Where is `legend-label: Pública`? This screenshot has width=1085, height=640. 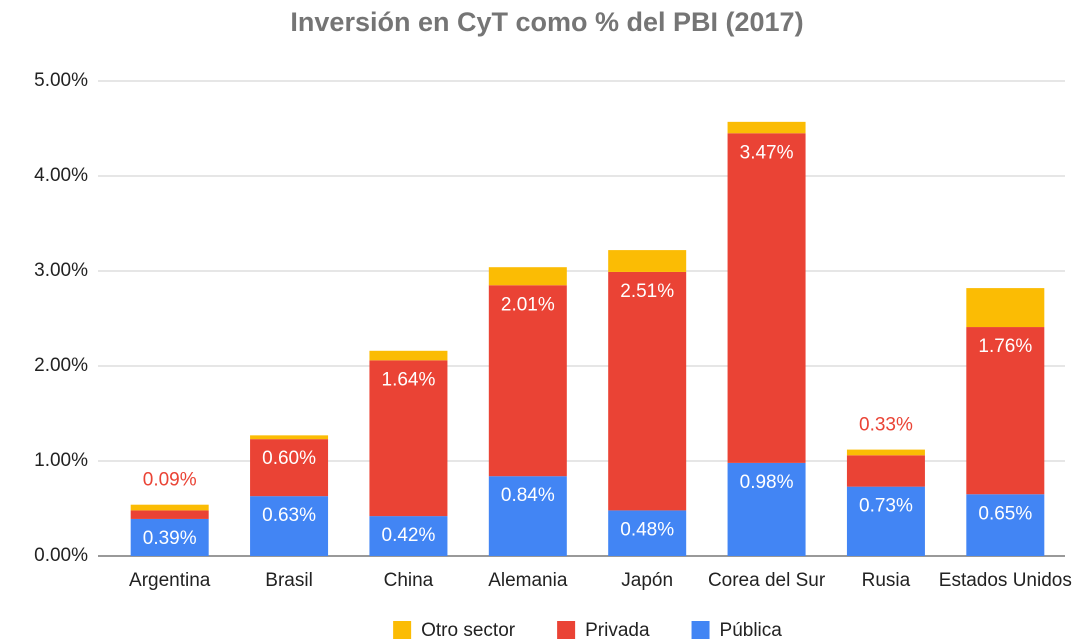
legend-label: Pública is located at coordinates (751, 630).